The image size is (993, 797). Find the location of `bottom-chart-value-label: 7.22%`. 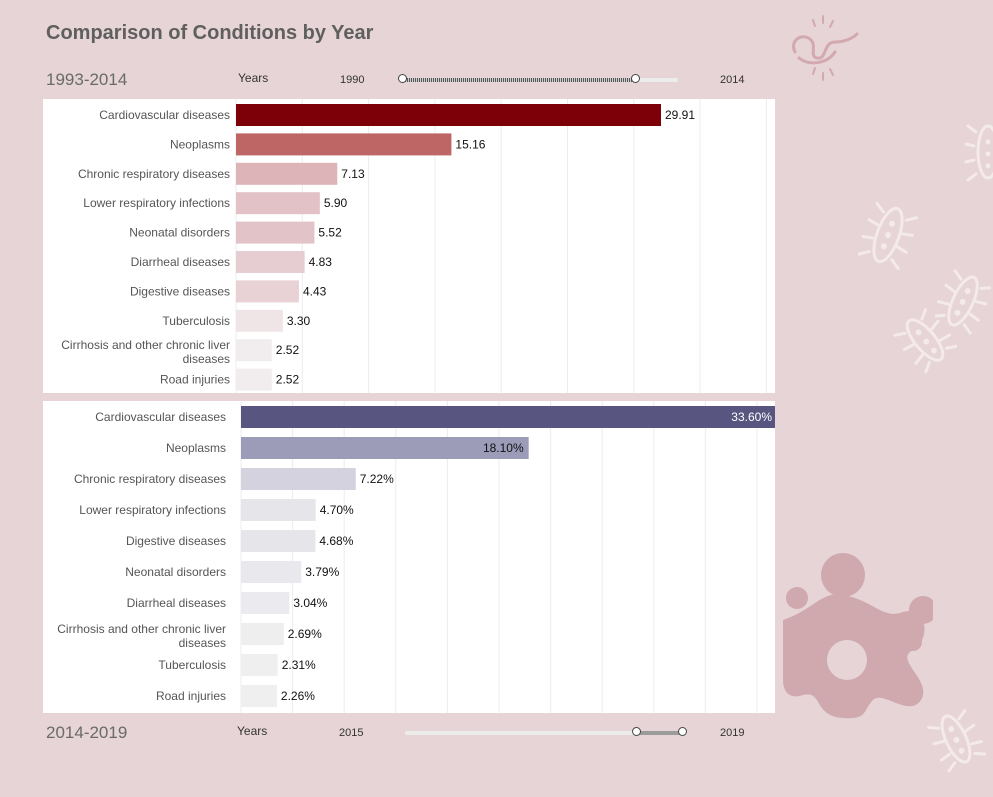

bottom-chart-value-label: 7.22% is located at coordinates (377, 479).